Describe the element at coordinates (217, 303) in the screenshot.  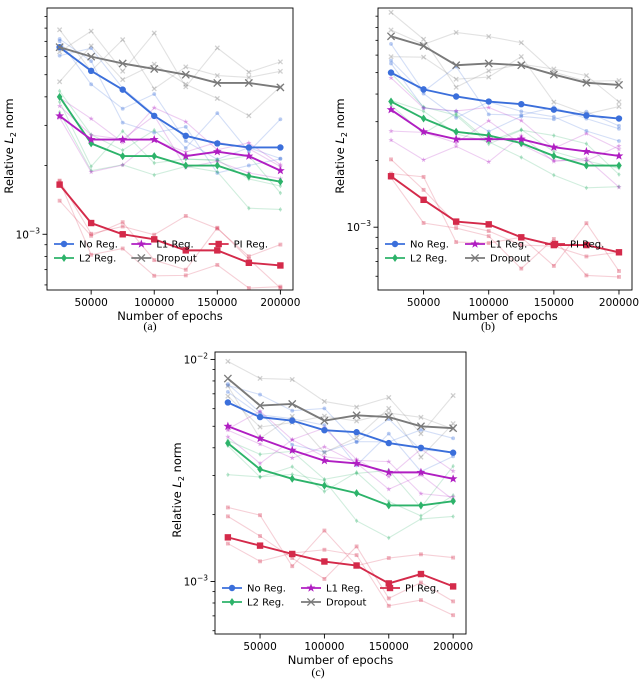
I see `x-tick-label: 150000` at that location.